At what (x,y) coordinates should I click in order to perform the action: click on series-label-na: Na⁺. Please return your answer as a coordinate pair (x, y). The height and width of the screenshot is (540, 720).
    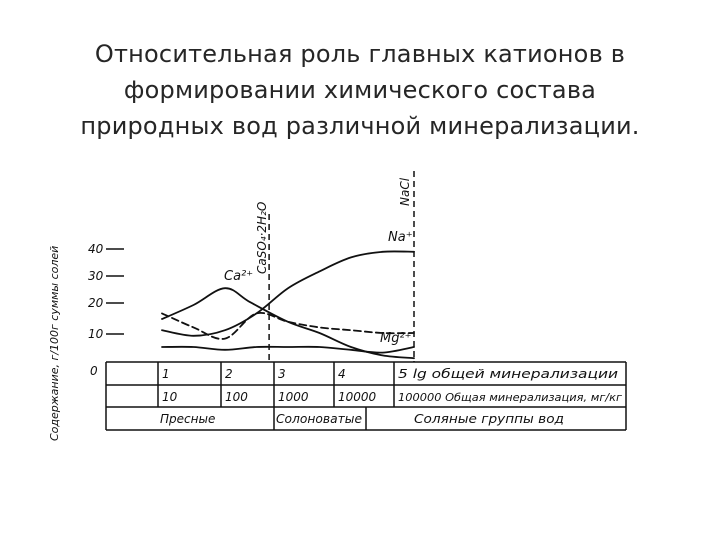
    Looking at the image, I should click on (400, 237).